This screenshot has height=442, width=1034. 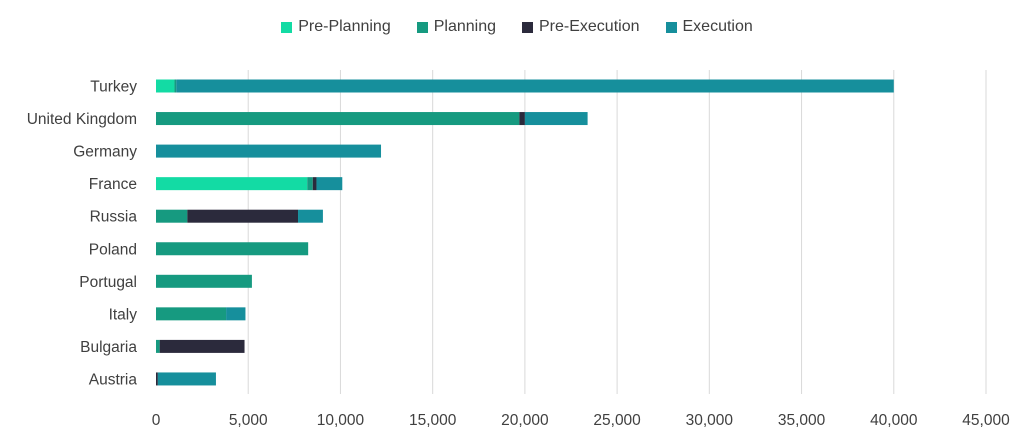 I want to click on legend-label: Execution, so click(x=717, y=26).